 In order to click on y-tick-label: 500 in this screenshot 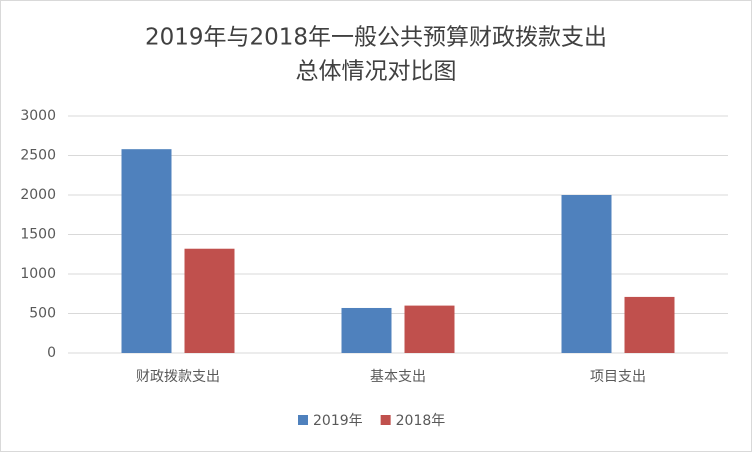, I will do `click(42, 314)`.